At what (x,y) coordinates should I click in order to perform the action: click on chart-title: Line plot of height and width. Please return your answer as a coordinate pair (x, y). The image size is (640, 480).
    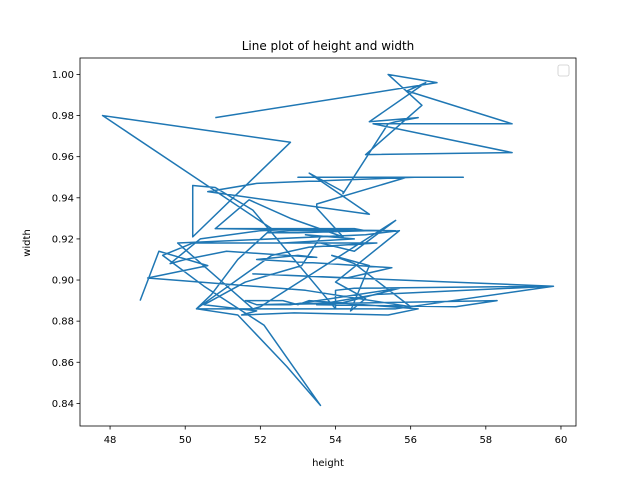
    Looking at the image, I should click on (328, 46).